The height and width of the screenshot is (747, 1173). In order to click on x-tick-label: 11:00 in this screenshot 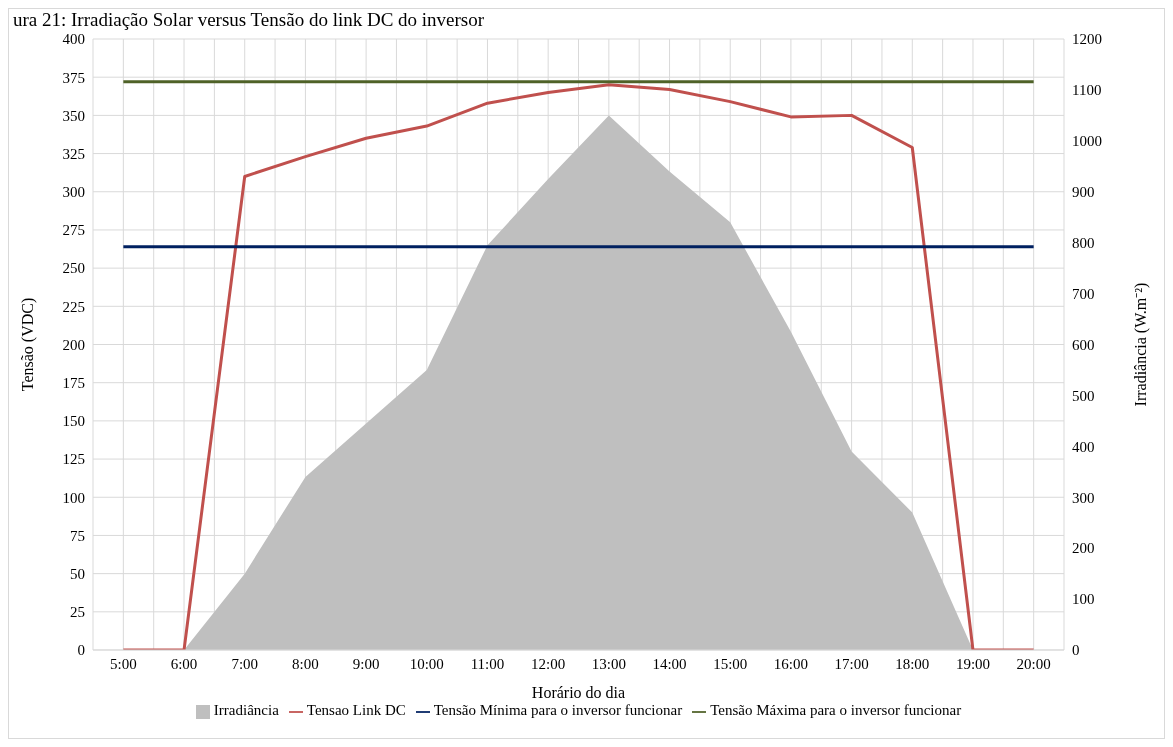, I will do `click(487, 663)`.